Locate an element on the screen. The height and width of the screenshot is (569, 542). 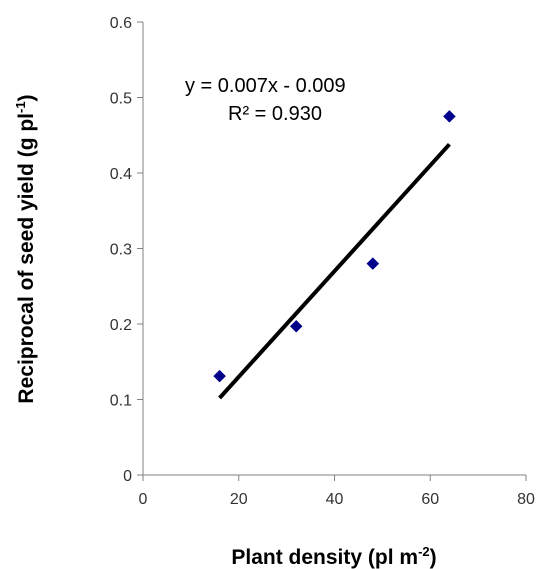
x-axis-title-main: Plant density (pl m is located at coordinates (324, 557).